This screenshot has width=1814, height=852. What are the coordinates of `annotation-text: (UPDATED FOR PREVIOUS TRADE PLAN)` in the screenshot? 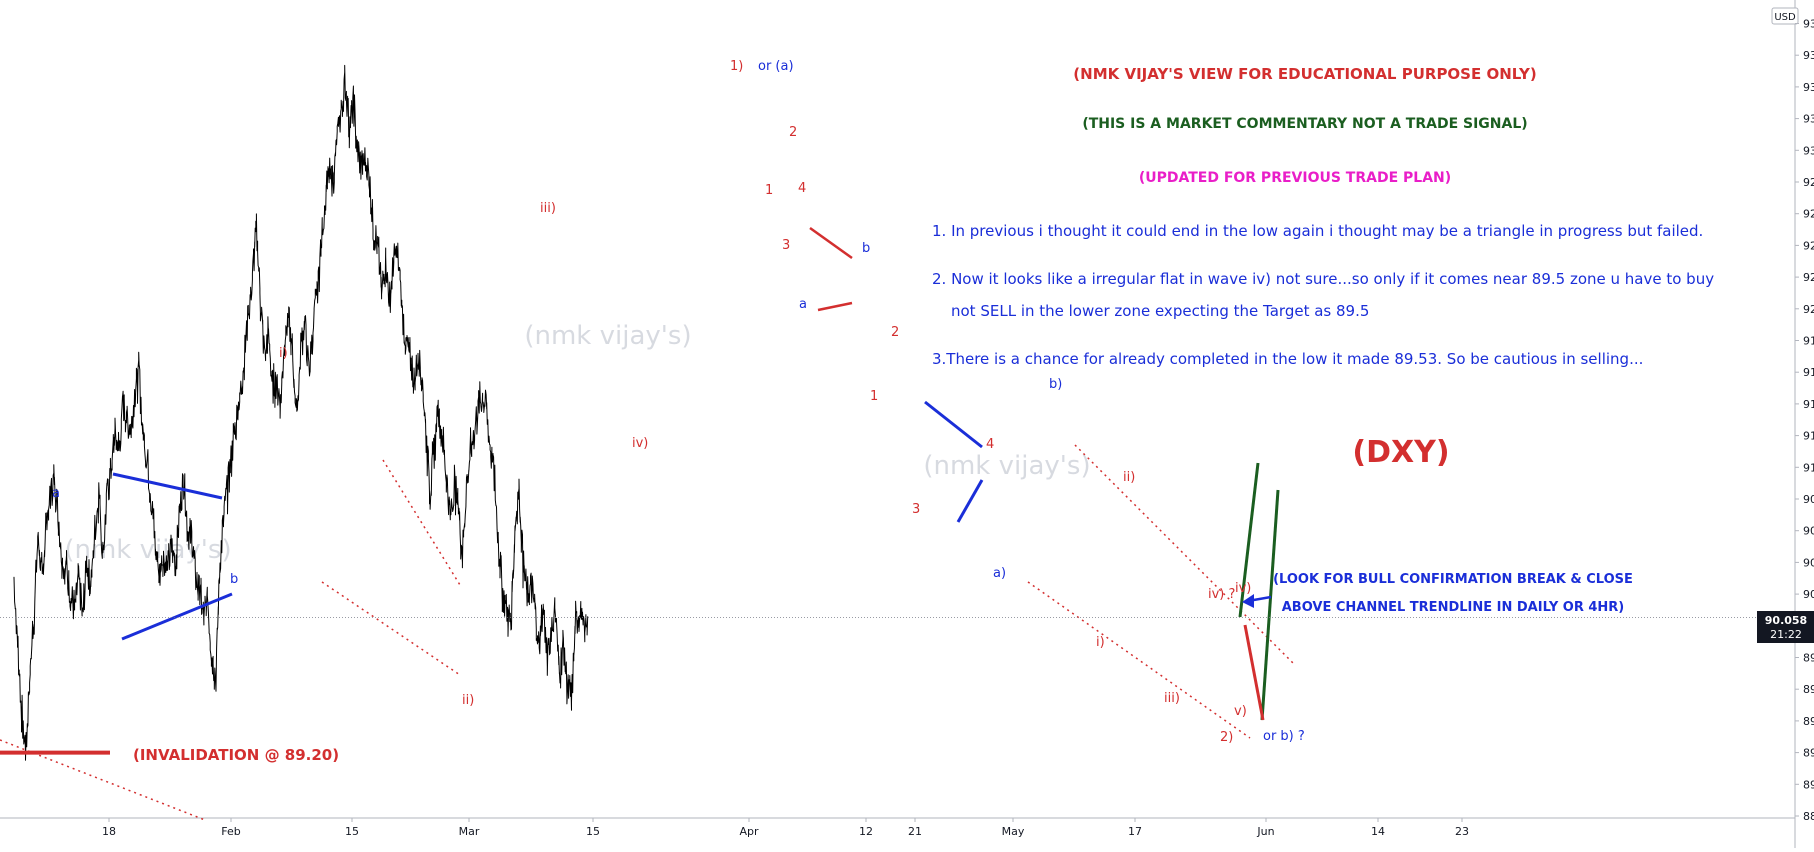 It's located at (1295, 178).